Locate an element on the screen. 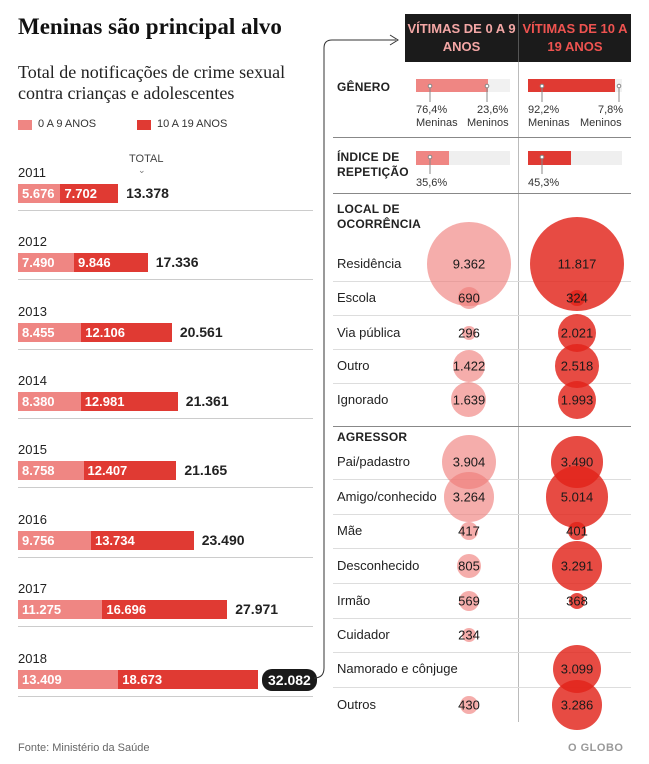  legend-label-10-19: 10 A 19 ANOS is located at coordinates (192, 124).